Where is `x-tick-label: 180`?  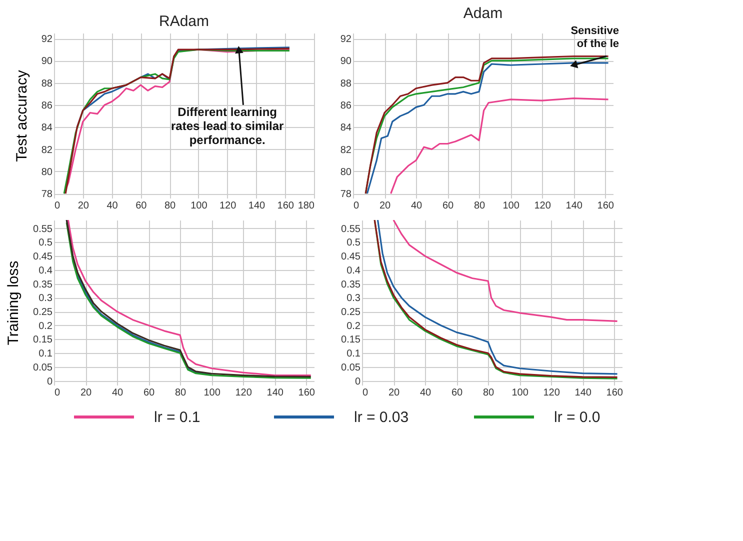
x-tick-label: 180 is located at coordinates (306, 206).